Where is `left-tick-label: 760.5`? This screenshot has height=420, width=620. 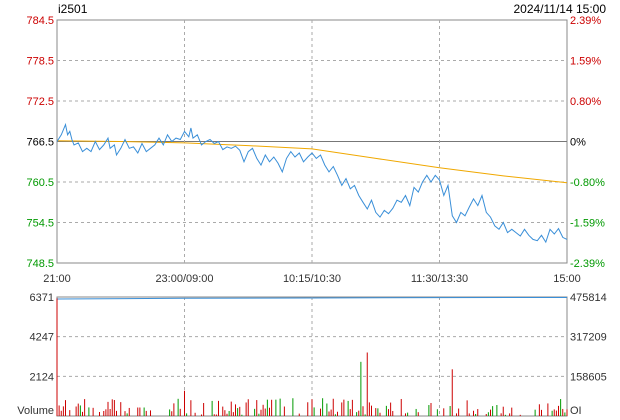
left-tick-label: 760.5 is located at coordinates (40, 183).